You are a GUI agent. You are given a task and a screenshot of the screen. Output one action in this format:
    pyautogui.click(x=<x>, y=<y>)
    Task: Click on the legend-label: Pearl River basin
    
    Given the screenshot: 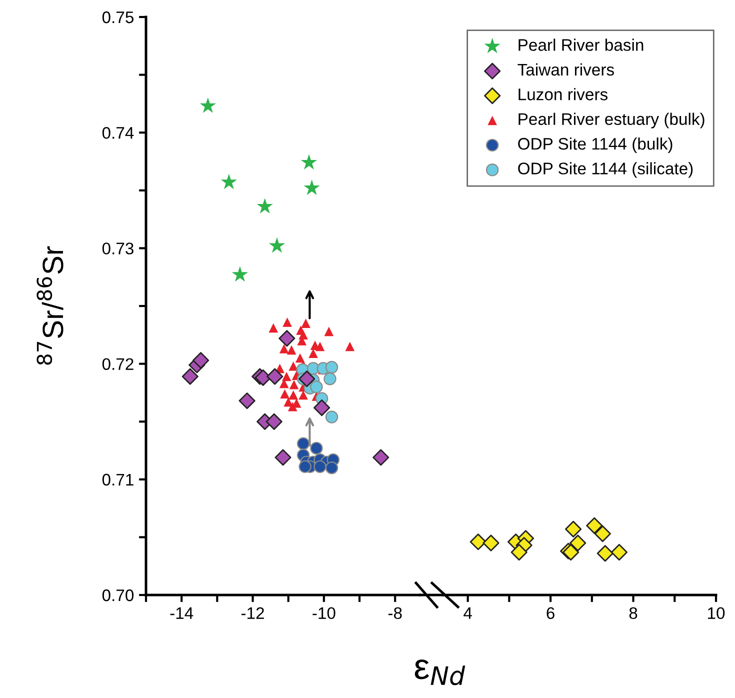 What is the action you would take?
    pyautogui.click(x=581, y=44)
    